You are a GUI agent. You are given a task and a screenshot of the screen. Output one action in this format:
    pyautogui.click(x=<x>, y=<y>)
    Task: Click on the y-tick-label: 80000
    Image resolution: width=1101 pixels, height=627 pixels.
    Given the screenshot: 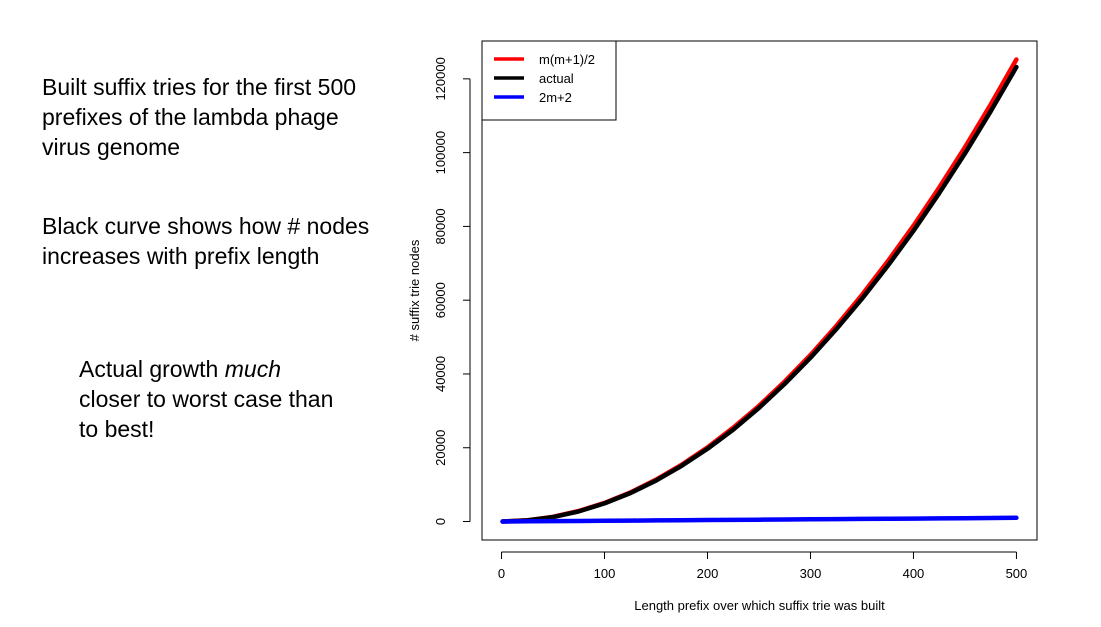 What is the action you would take?
    pyautogui.click(x=440, y=226)
    